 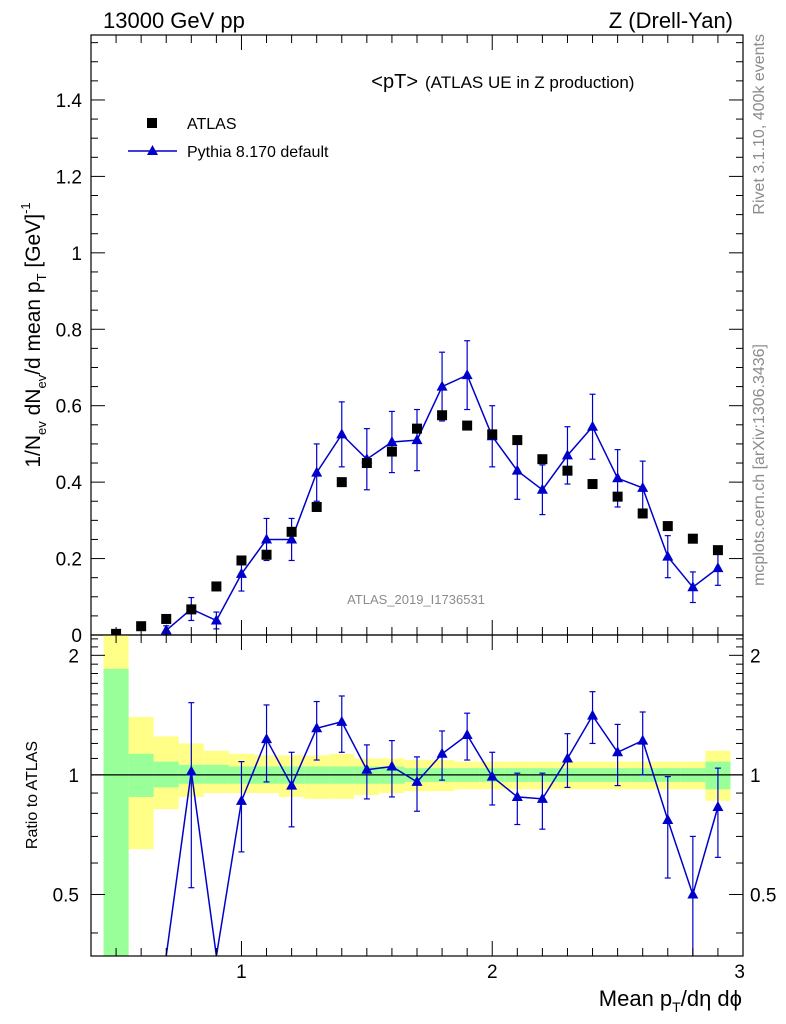 I want to click on analysis-watermark: ATLAS_2019_I1736531, so click(x=416, y=599).